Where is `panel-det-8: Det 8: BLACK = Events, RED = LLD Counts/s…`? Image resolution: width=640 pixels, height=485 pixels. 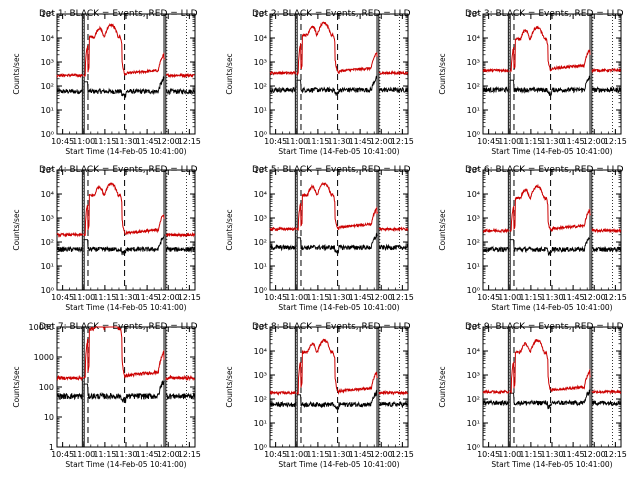
panel-det-8: Det 8: BLACK = Events, RED = LLD Counts/s… is located at coordinates (319, 395).